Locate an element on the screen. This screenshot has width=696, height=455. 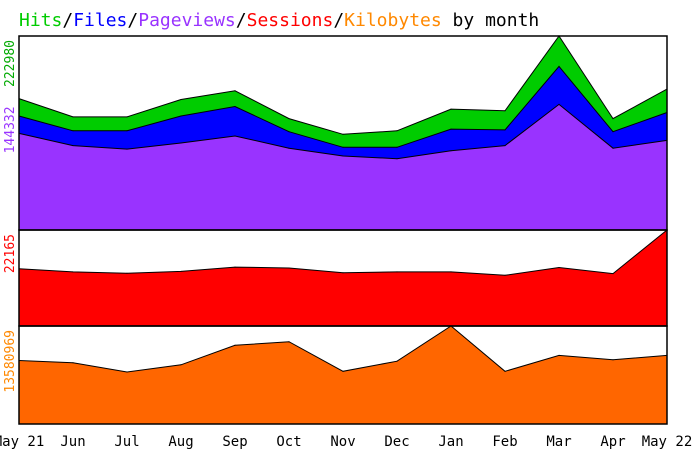
top-ylabel-secondary: 144332 is located at coordinates (10, 129).